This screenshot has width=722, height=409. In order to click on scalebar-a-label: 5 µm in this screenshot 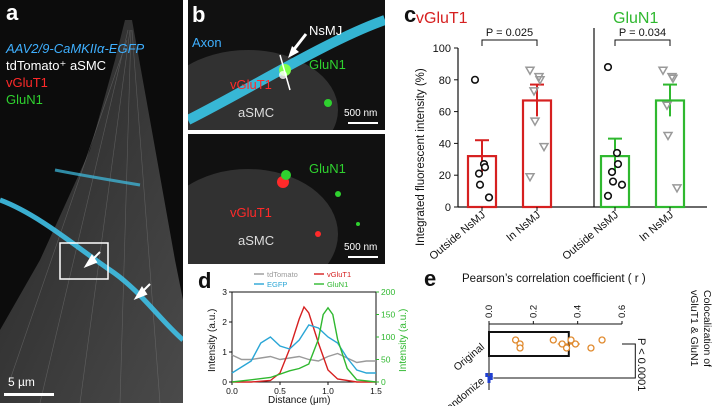, I will do `click(21, 382)`.